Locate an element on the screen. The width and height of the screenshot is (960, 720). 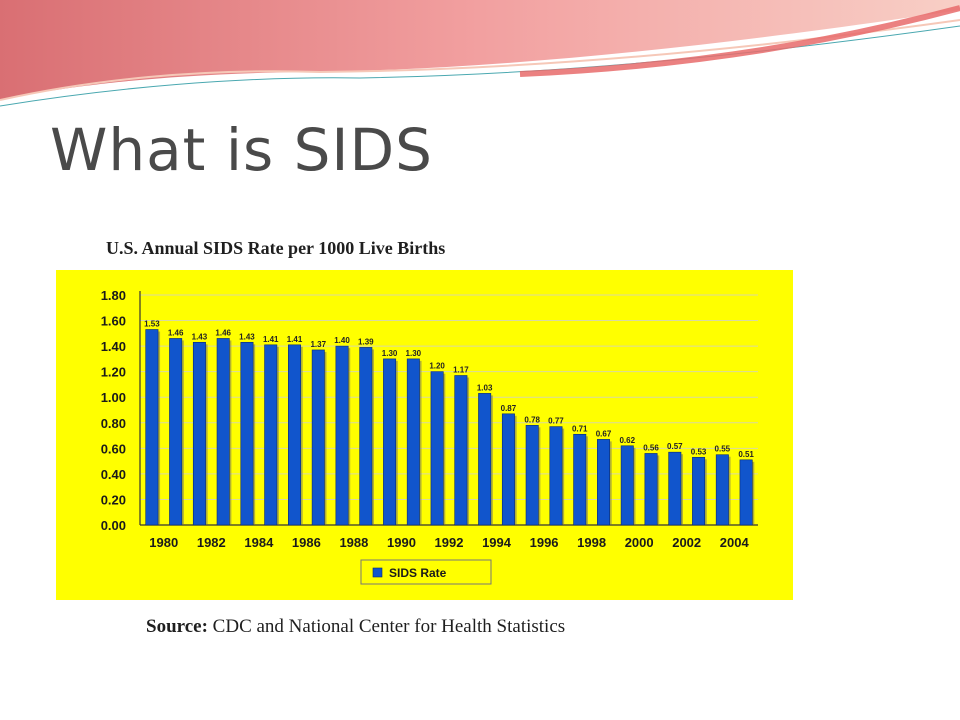
data-label: 0.53 is located at coordinates (699, 451).